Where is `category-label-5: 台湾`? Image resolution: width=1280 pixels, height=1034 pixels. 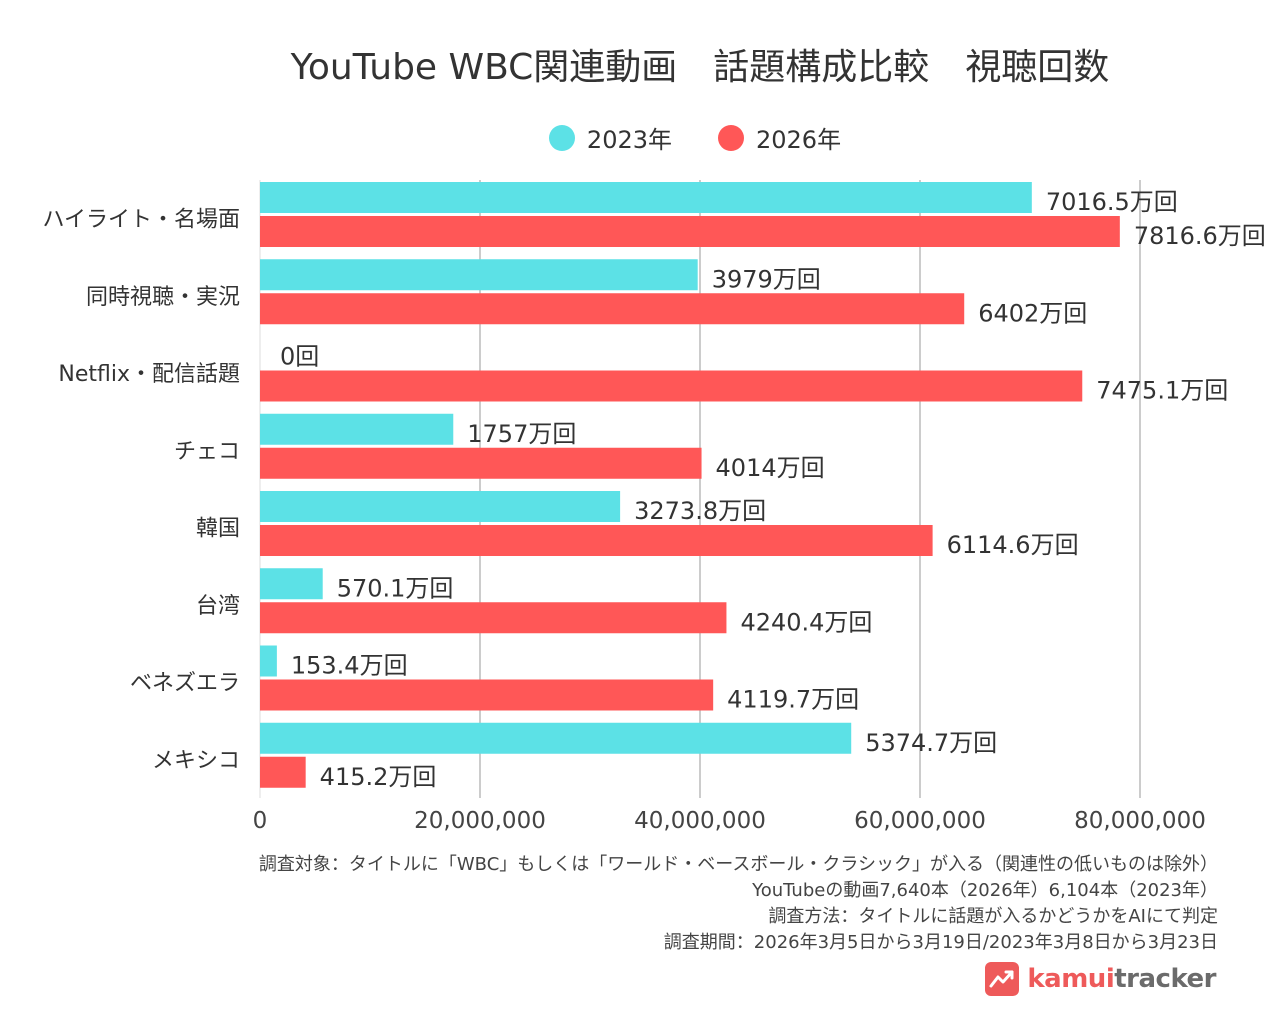 category-label-5: 台湾 is located at coordinates (218, 606).